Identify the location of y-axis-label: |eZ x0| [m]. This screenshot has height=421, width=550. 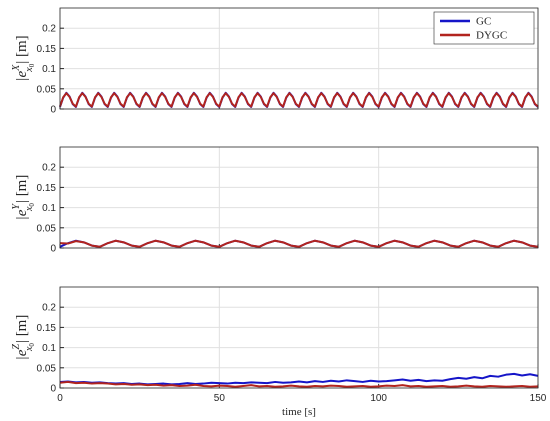
(23, 338).